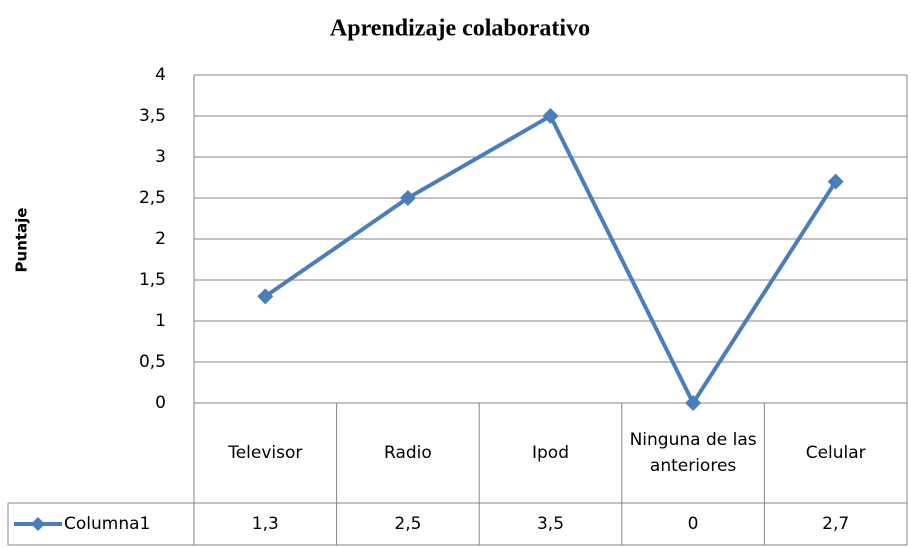 The image size is (911, 547). Describe the element at coordinates (107, 524) in the screenshot. I see `legend-label: Columna1` at that location.